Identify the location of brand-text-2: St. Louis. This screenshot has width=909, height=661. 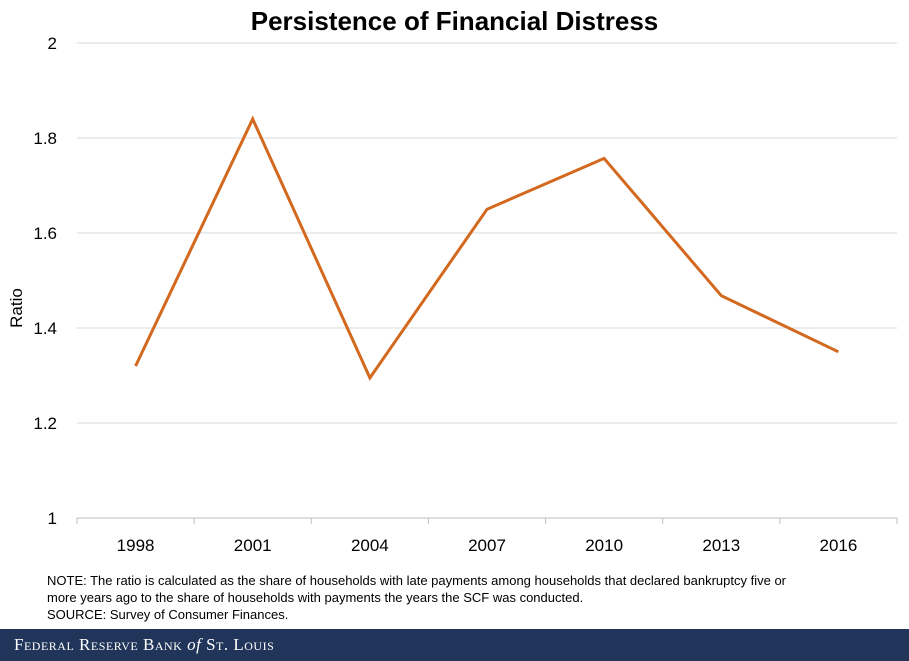
(240, 644).